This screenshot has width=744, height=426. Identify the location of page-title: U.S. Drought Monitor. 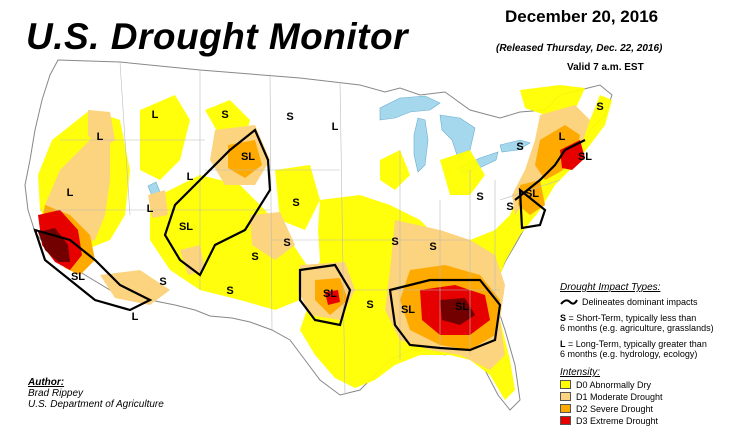
(217, 36).